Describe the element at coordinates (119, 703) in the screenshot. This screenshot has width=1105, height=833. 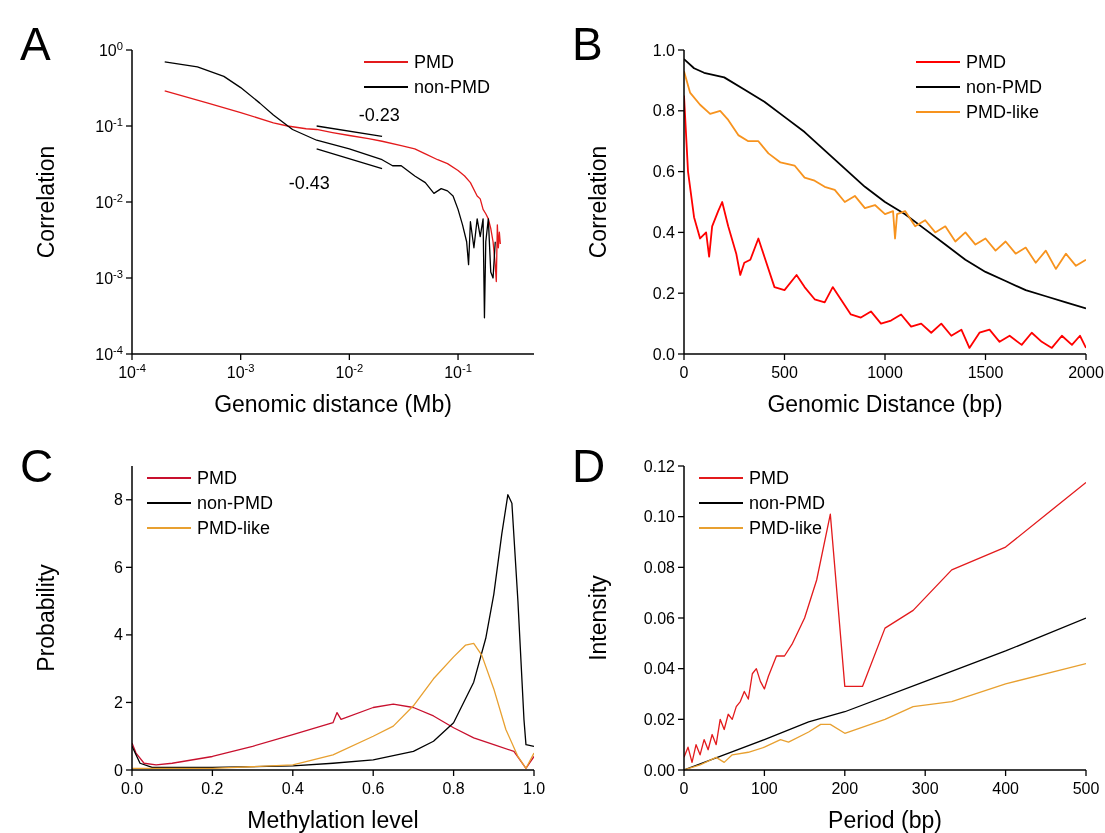
I see `y-tick-label: 2` at that location.